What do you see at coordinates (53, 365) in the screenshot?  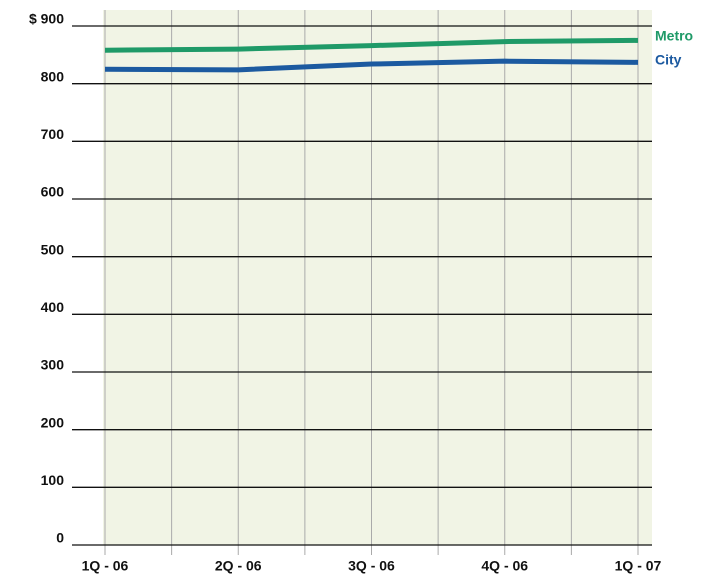 I see `y-tick-label: 300` at bounding box center [53, 365].